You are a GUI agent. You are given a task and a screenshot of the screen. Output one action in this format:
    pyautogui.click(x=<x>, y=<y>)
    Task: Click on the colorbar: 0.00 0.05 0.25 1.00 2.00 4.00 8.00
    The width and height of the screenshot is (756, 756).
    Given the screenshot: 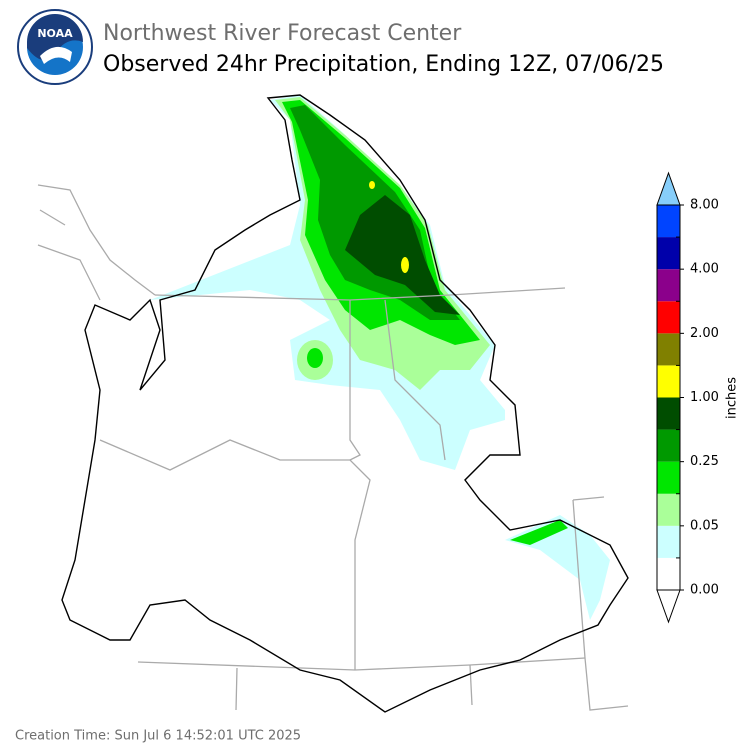 What is the action you would take?
    pyautogui.click(x=687, y=397)
    